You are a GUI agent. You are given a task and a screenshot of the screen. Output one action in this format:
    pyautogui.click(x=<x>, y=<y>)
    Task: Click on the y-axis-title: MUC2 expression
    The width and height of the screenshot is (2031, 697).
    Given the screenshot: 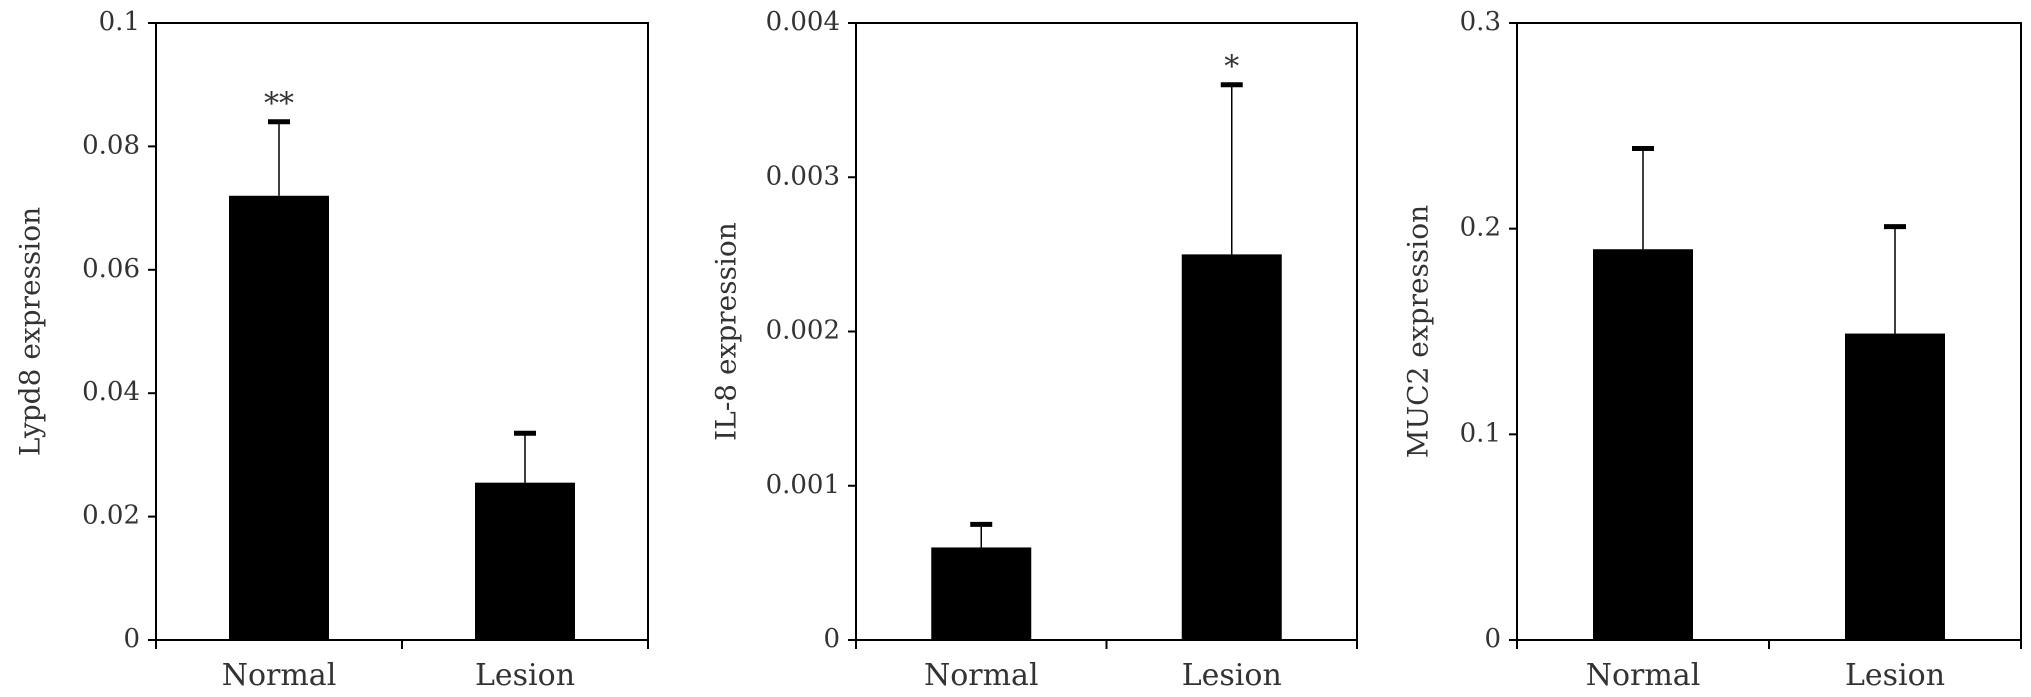 What is the action you would take?
    pyautogui.click(x=1418, y=331)
    